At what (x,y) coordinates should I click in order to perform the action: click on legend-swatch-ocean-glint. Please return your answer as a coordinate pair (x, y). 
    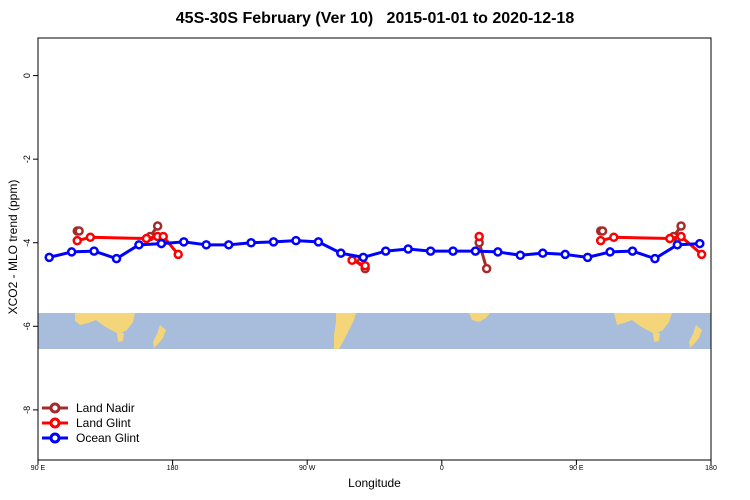
    Looking at the image, I should click on (55, 437).